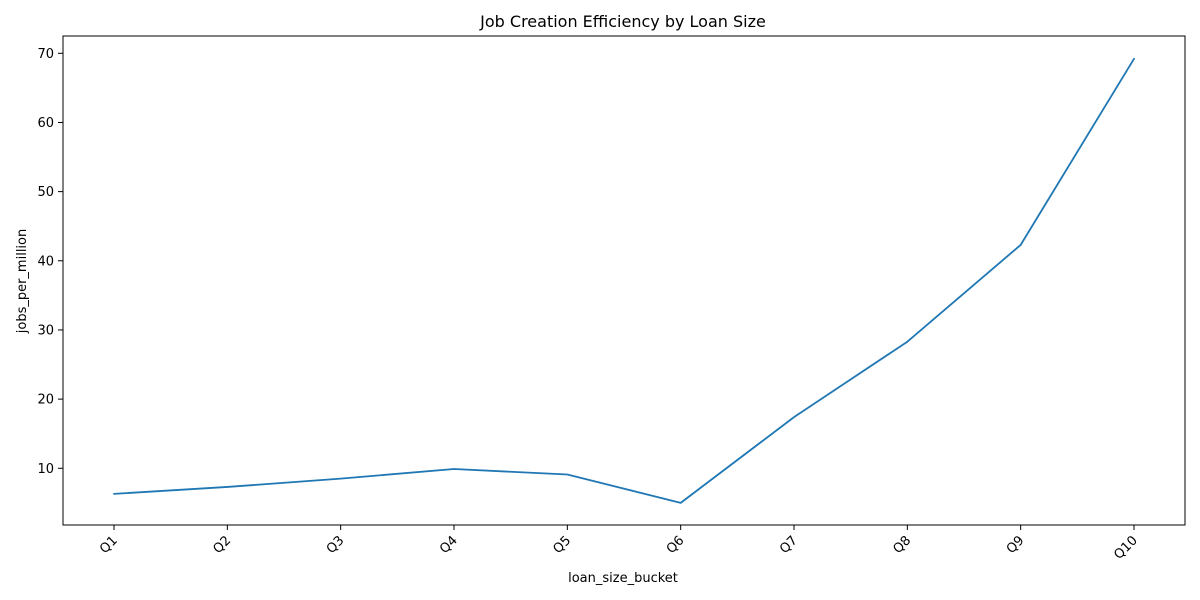  What do you see at coordinates (1016, 545) in the screenshot?
I see `x-tick-label: Q9` at bounding box center [1016, 545].